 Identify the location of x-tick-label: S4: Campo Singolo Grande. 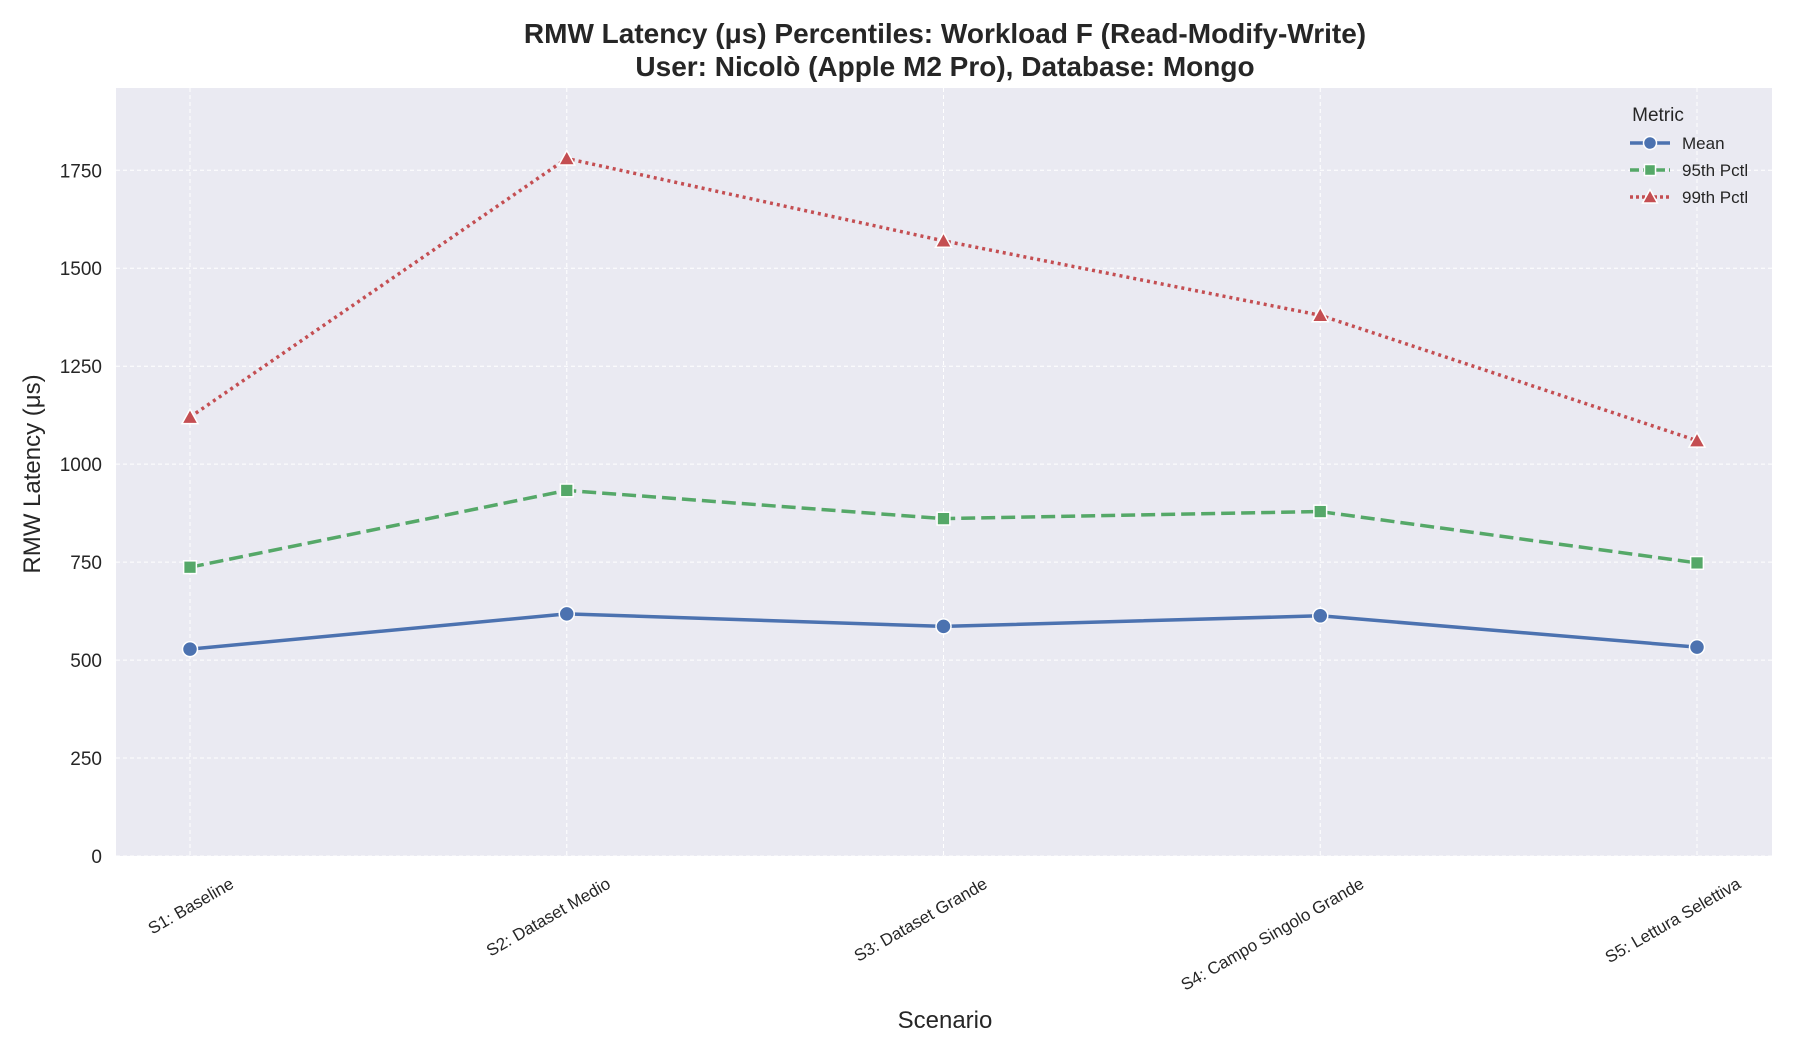
(1273, 934).